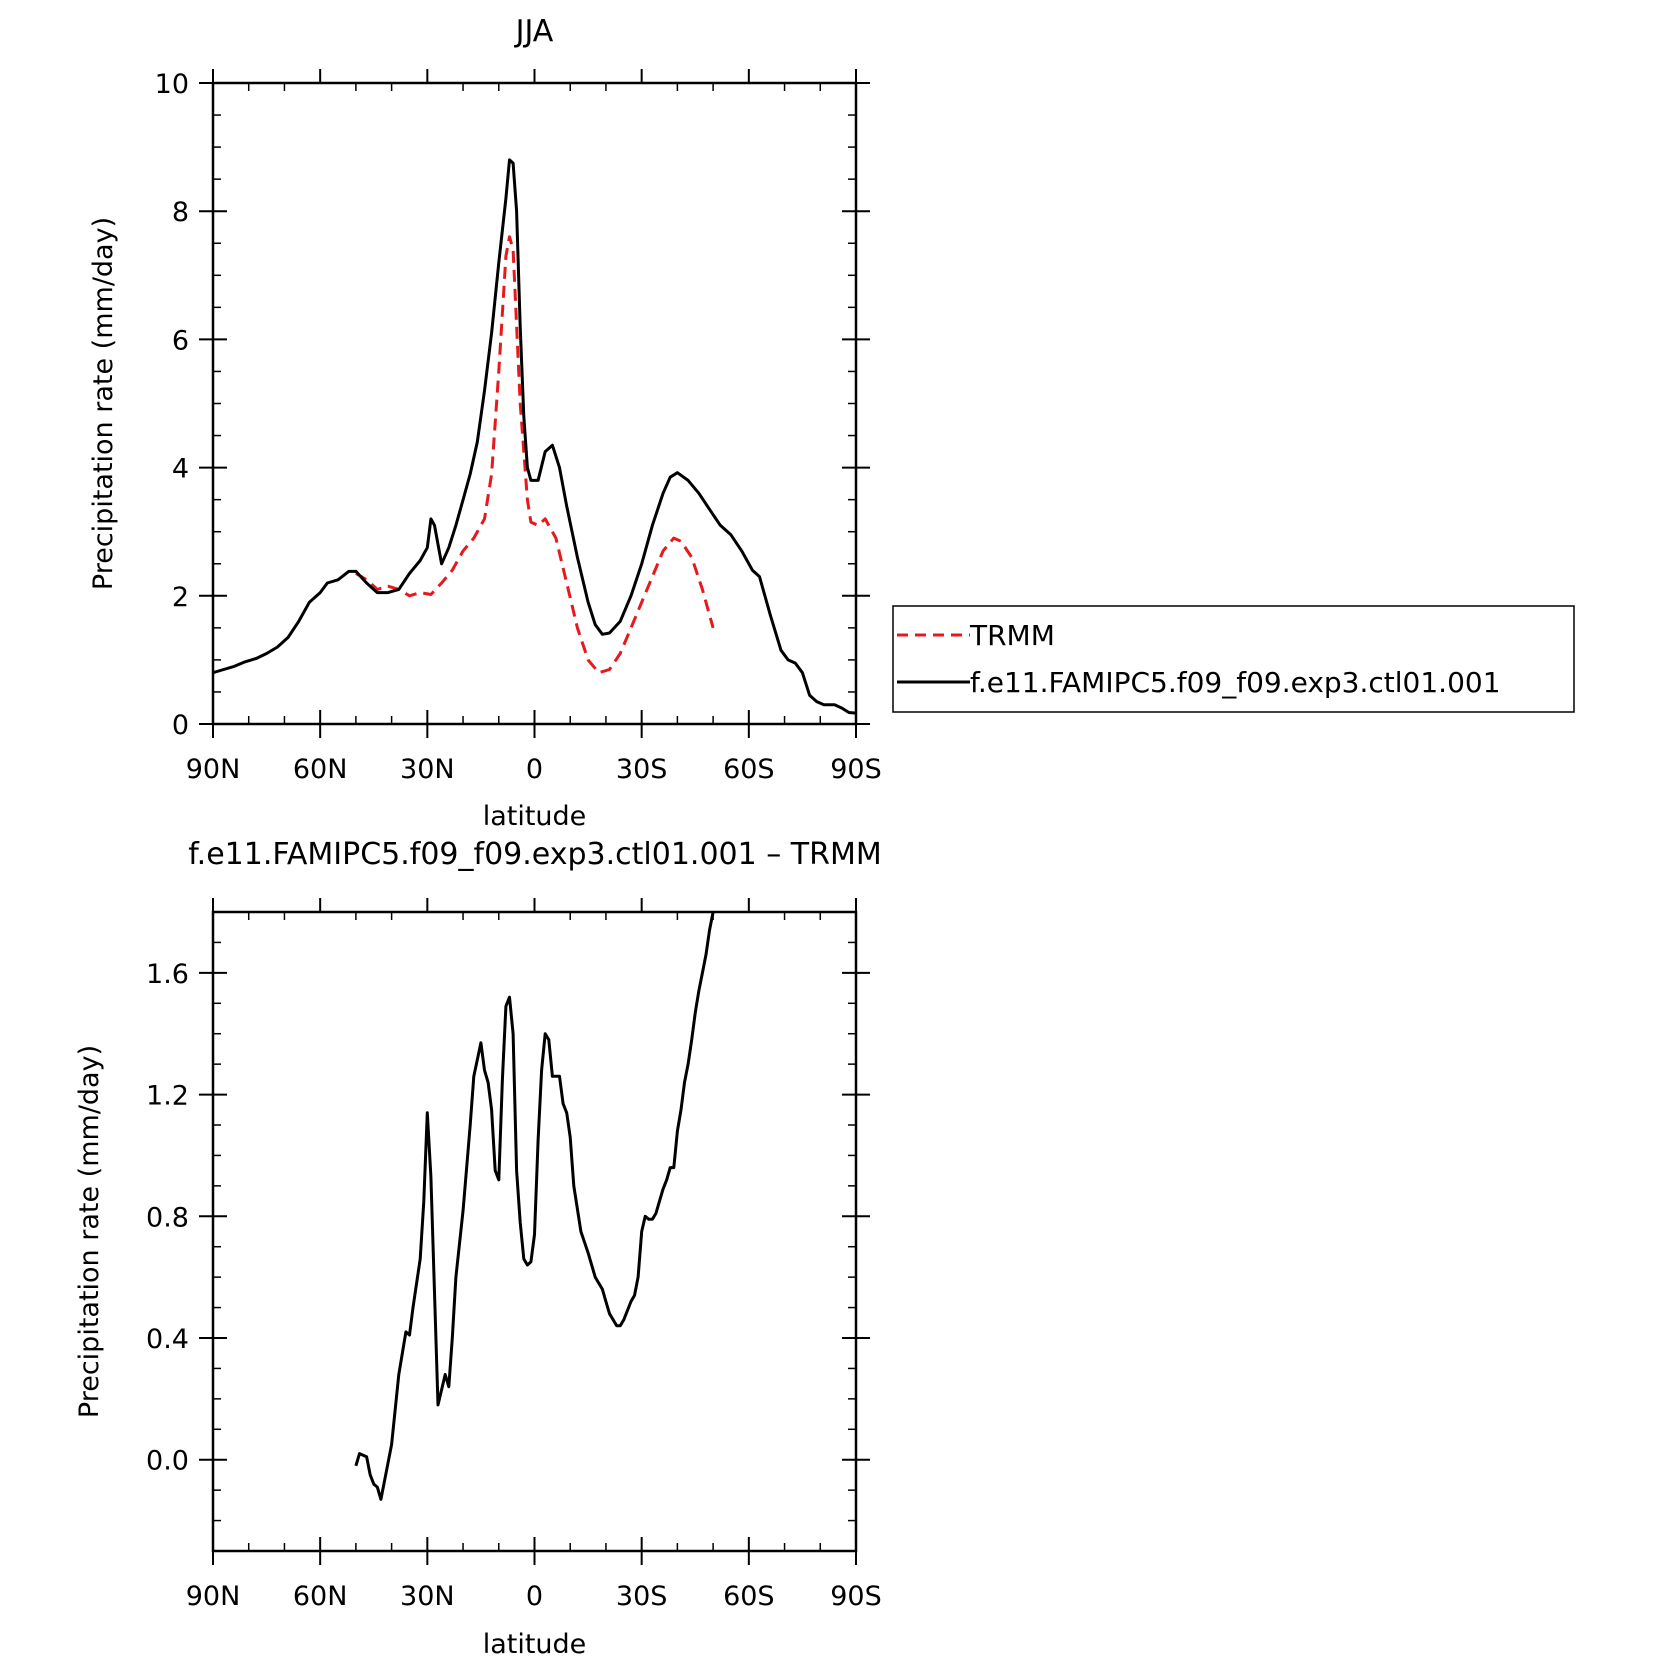 The height and width of the screenshot is (1658, 1660). What do you see at coordinates (427, 769) in the screenshot?
I see `top-x-tick-label: 30N` at bounding box center [427, 769].